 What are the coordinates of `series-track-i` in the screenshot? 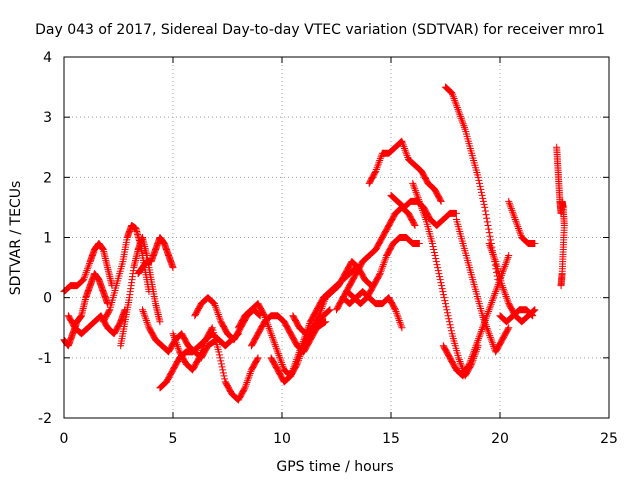 It's located at (215, 364).